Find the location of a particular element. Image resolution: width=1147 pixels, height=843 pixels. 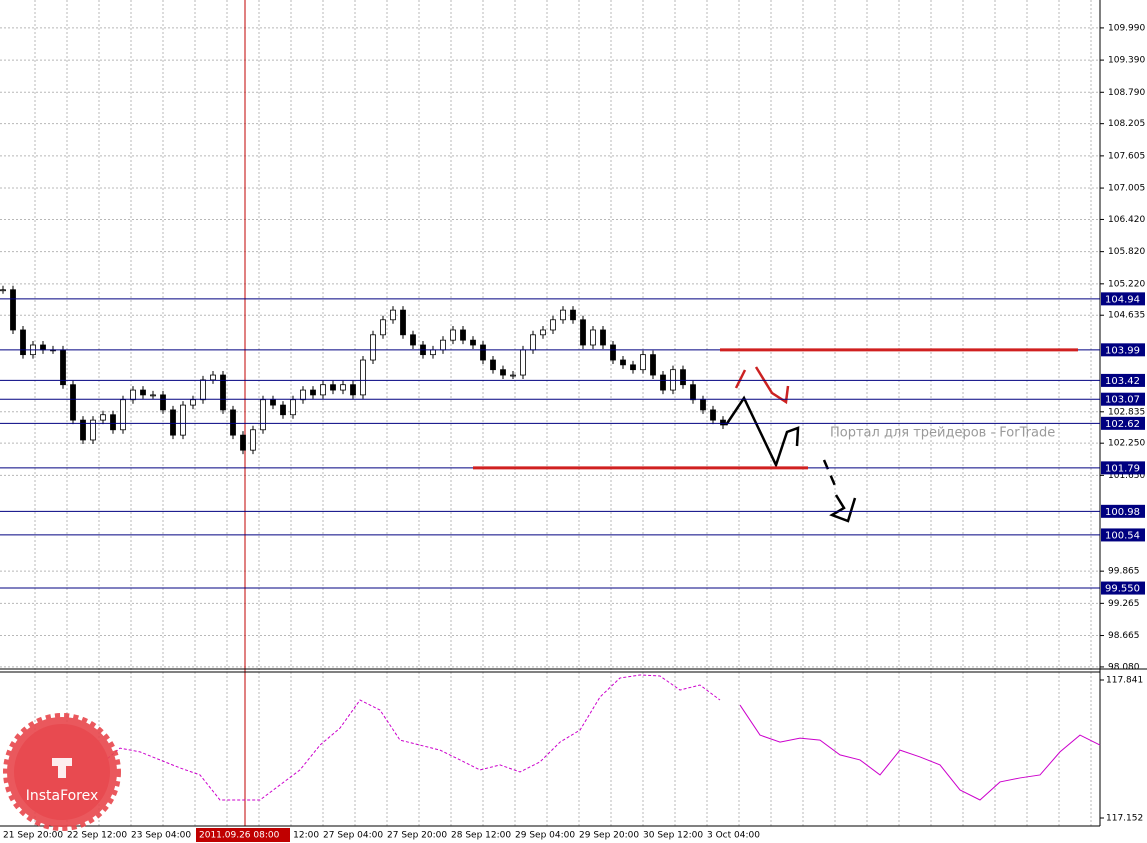

x-tick-label: 22 Sep 12:00 is located at coordinates (97, 836).